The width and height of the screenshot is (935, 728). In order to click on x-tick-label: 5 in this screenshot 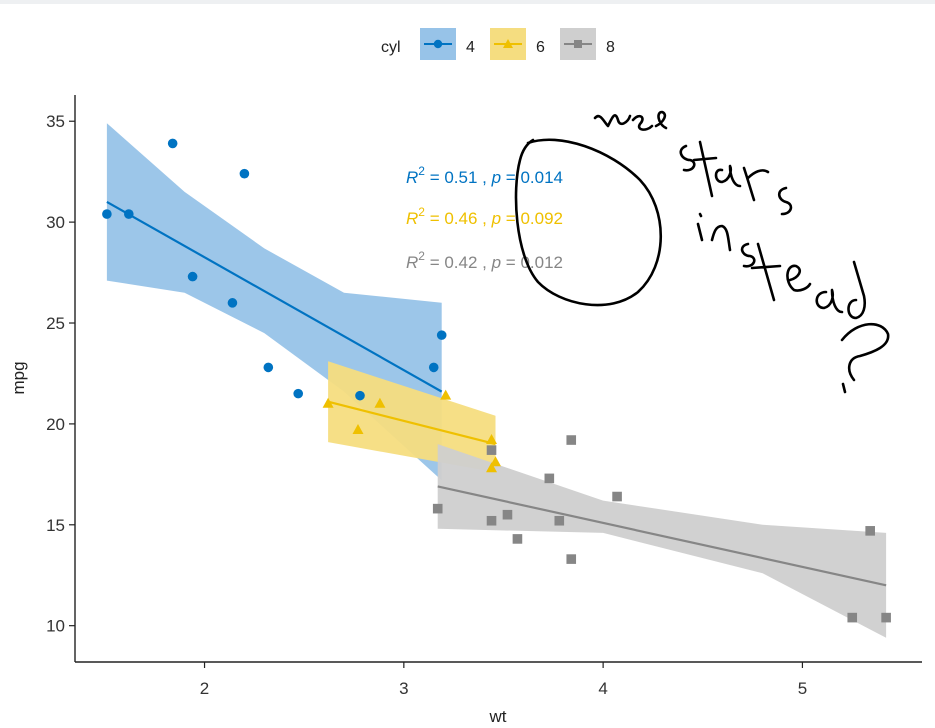, I will do `click(802, 688)`.